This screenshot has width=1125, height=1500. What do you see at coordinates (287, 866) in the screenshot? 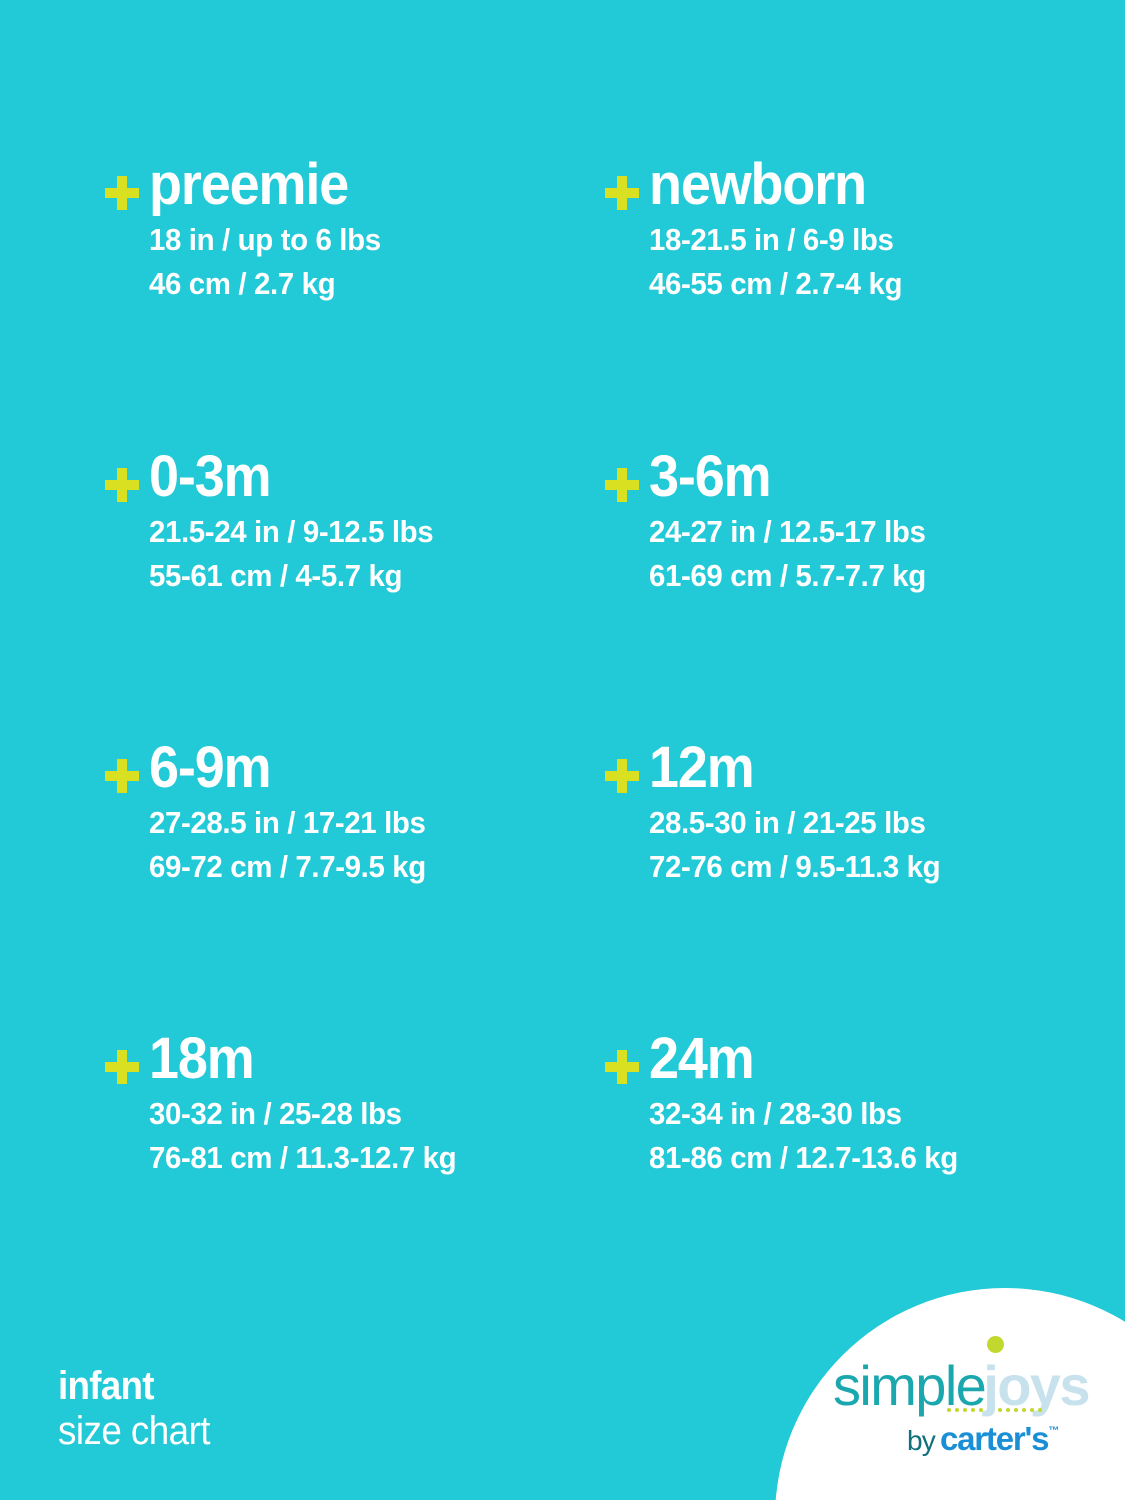
I see `size-measure-metric: 69-72 cm / 7.7-9.5 kg` at bounding box center [287, 866].